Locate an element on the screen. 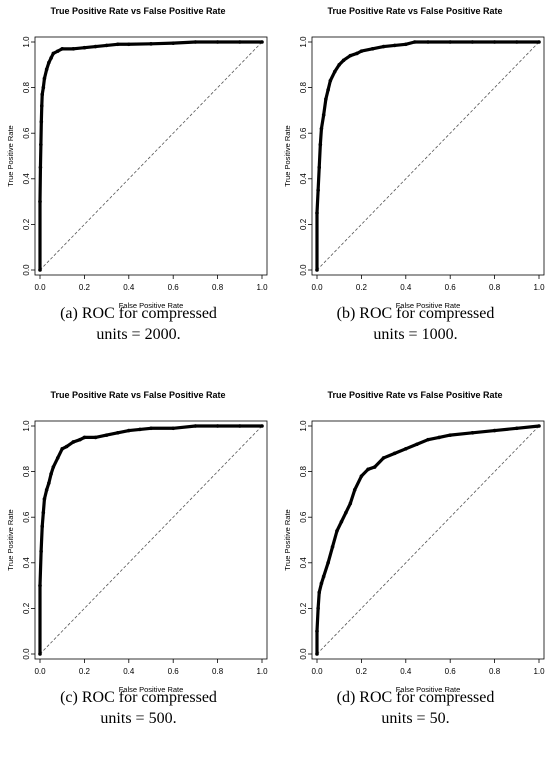  x-tick-label: 0.2 is located at coordinates (362, 287).